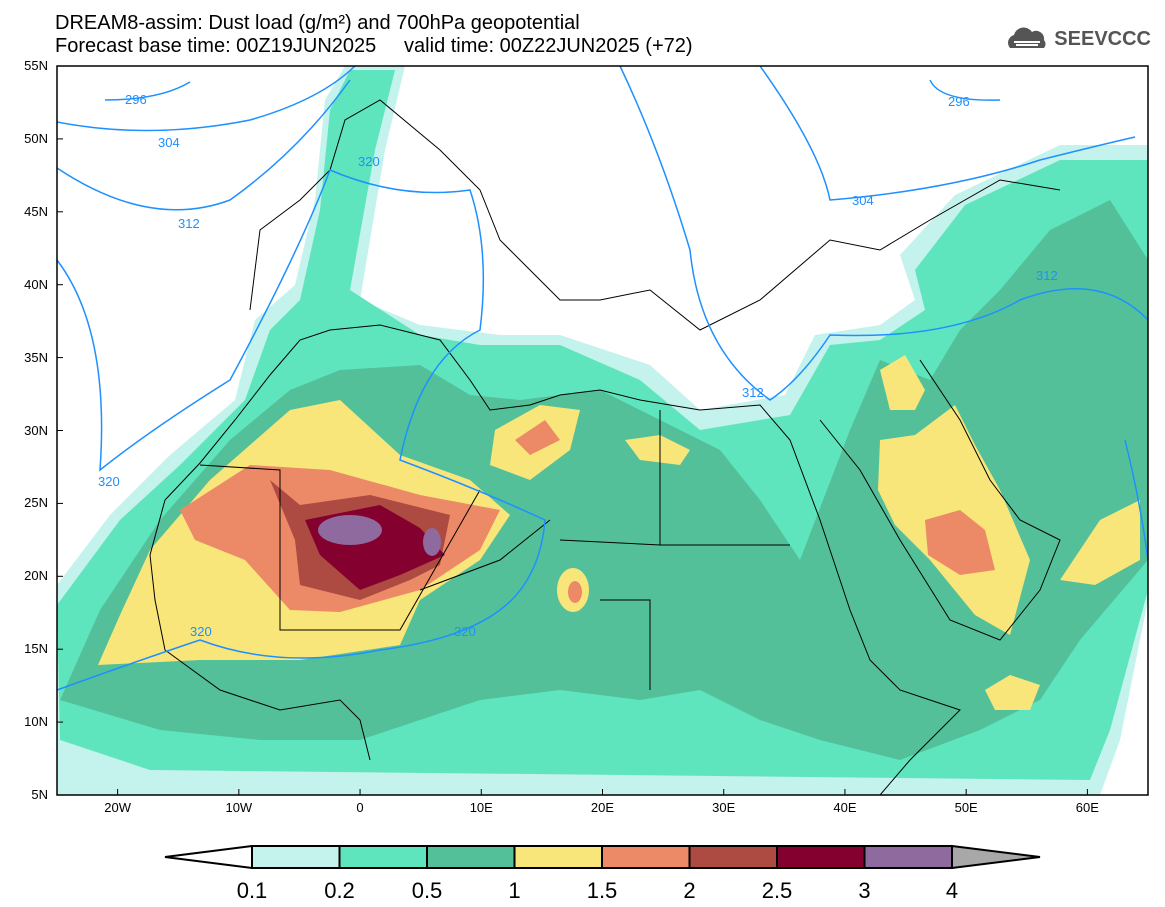 Image resolution: width=1165 pixels, height=907 pixels. What do you see at coordinates (203, 145) in the screenshot?
I see `contour-312-west` at bounding box center [203, 145].